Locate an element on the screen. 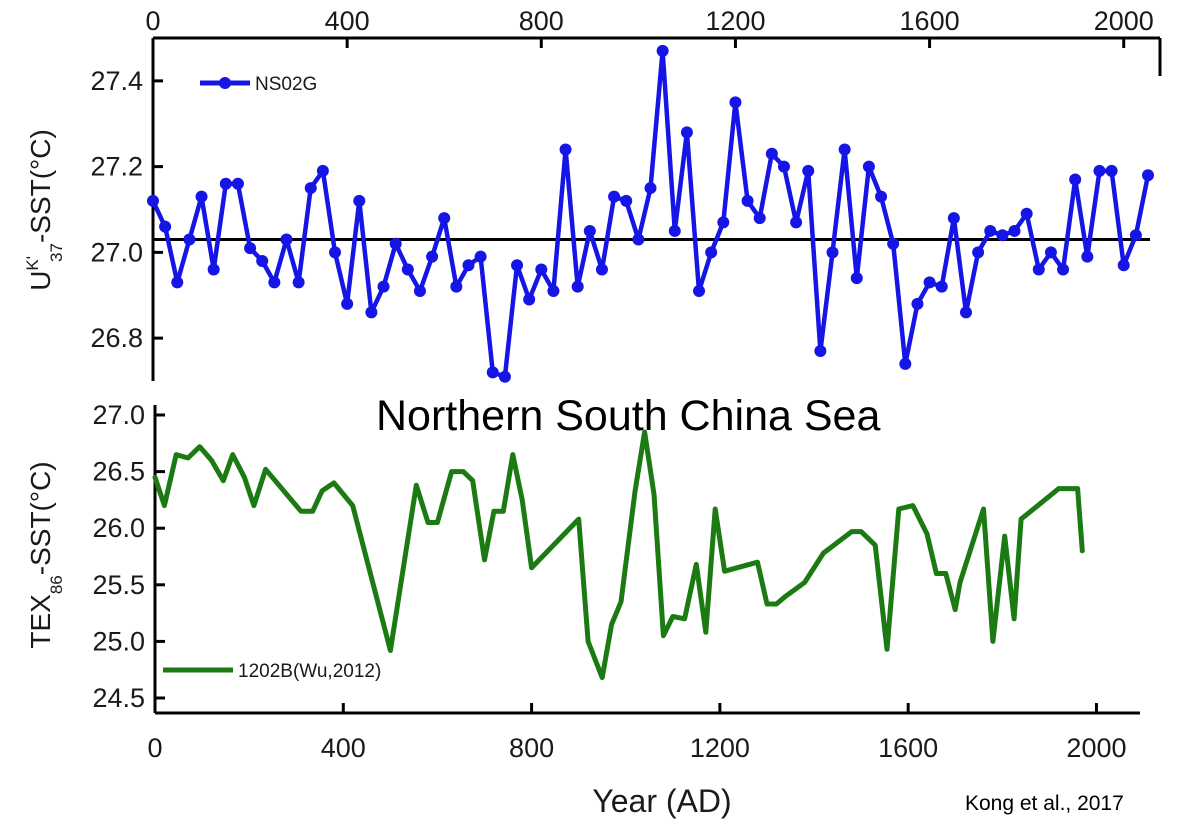  bottom-y-tick-label: 26.5 is located at coordinates (118, 472).